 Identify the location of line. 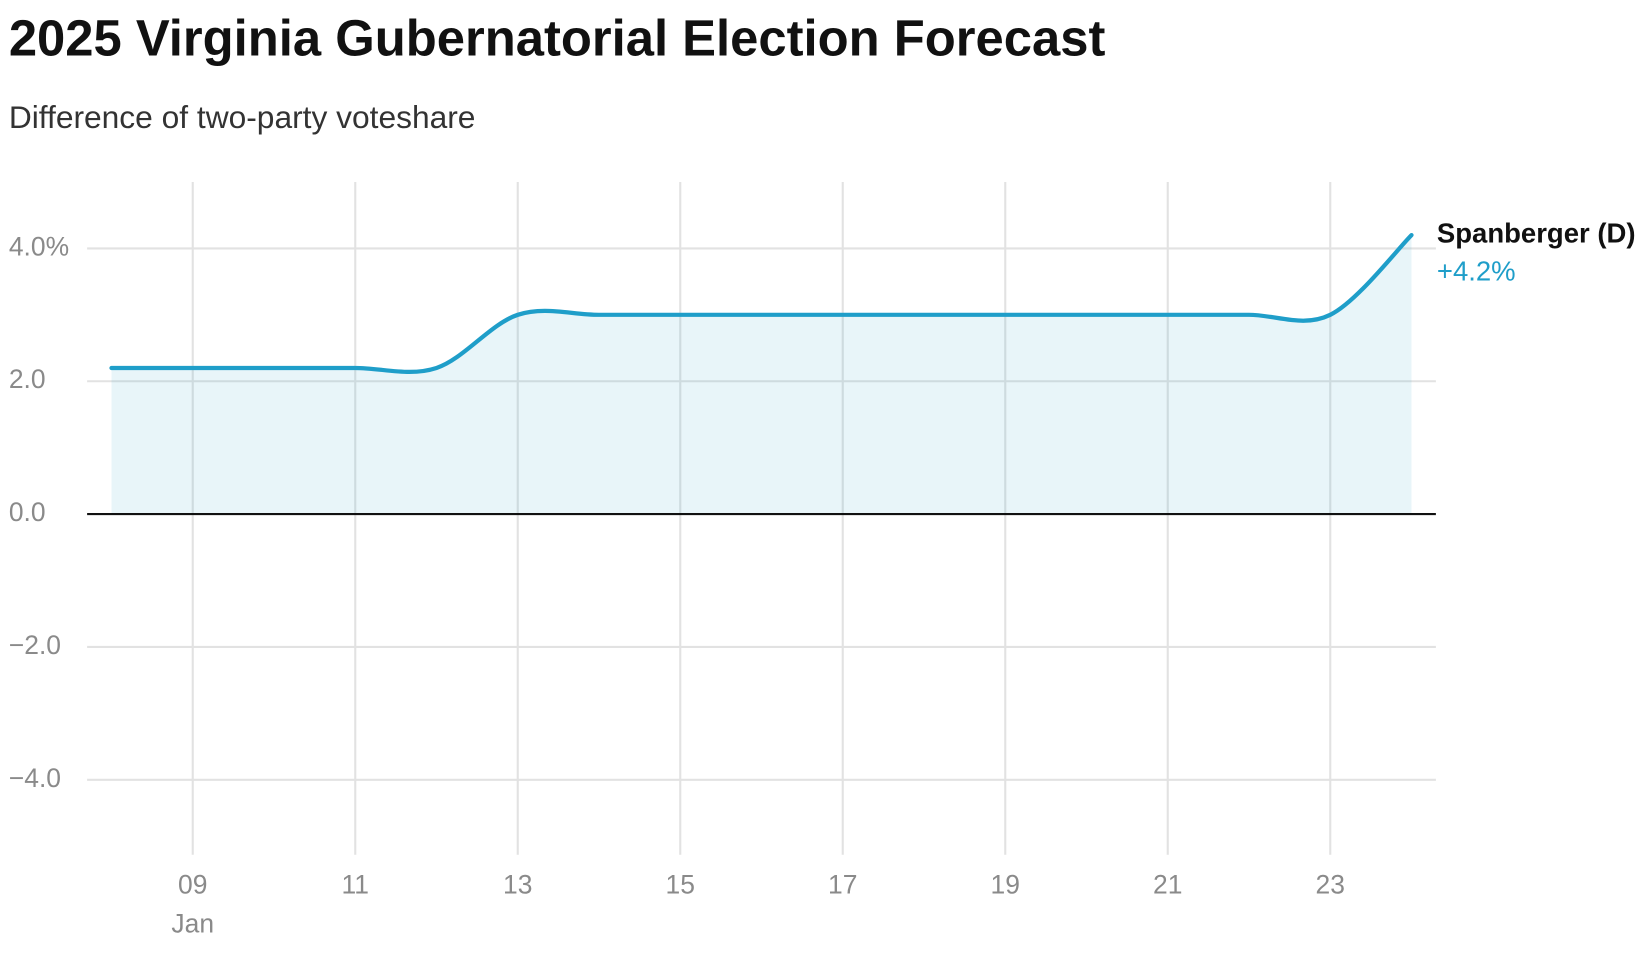
(761, 303).